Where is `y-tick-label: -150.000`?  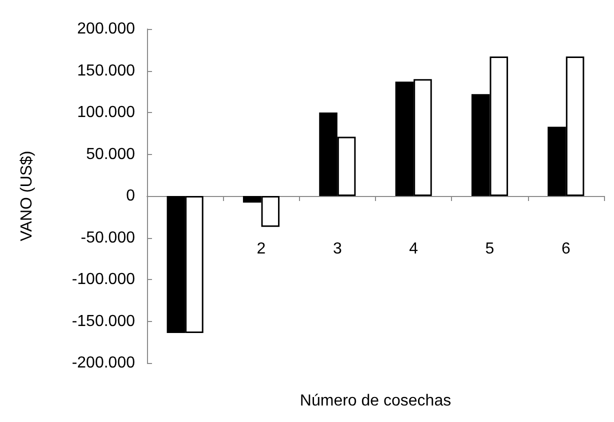 y-tick-label: -150.000 is located at coordinates (104, 321).